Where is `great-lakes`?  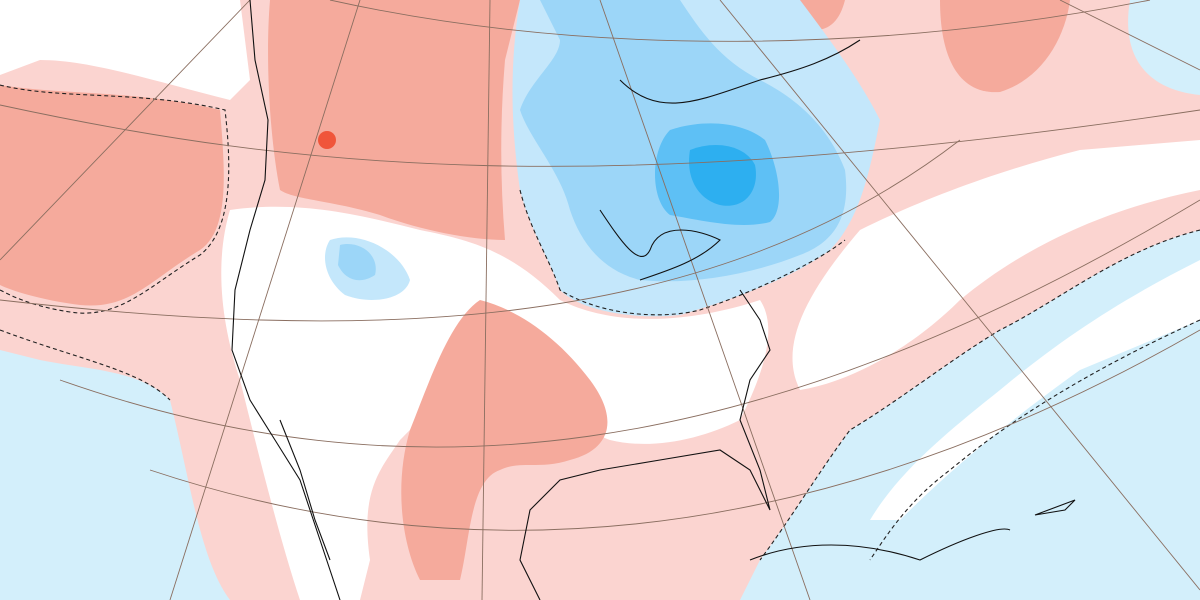 great-lakes is located at coordinates (660, 245).